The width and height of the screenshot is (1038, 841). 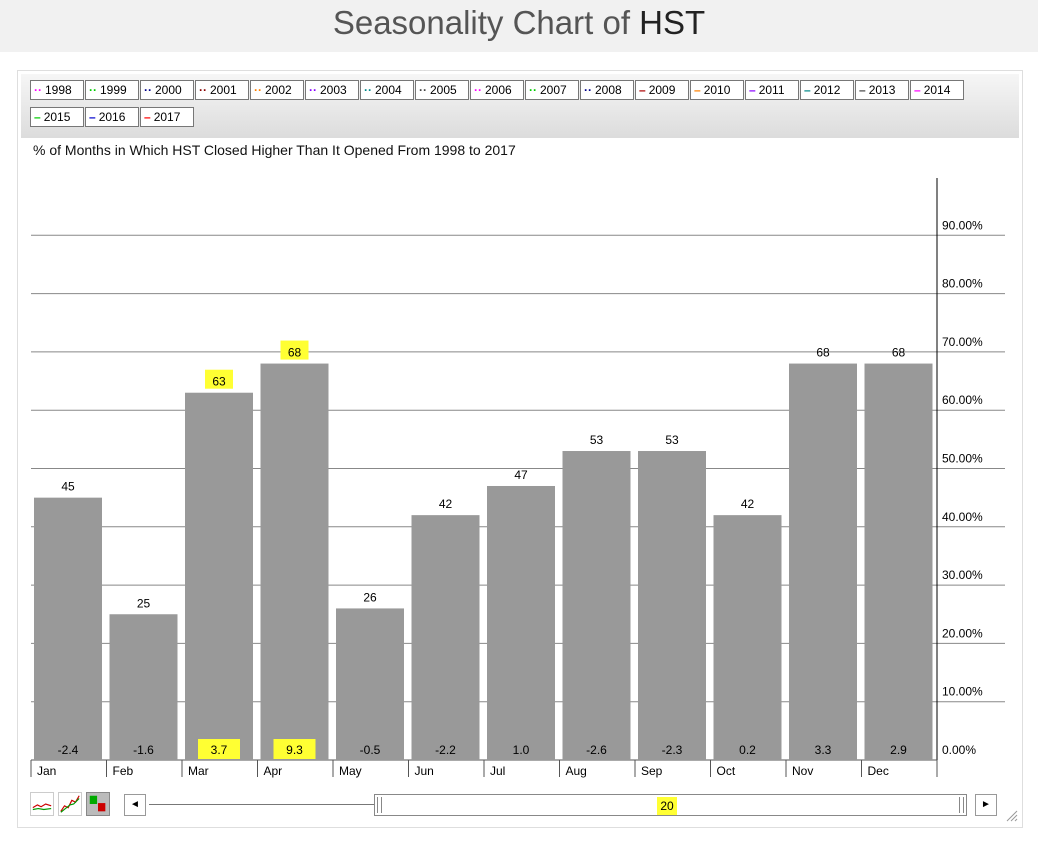 What do you see at coordinates (261, 804) in the screenshot?
I see `scroll-track` at bounding box center [261, 804].